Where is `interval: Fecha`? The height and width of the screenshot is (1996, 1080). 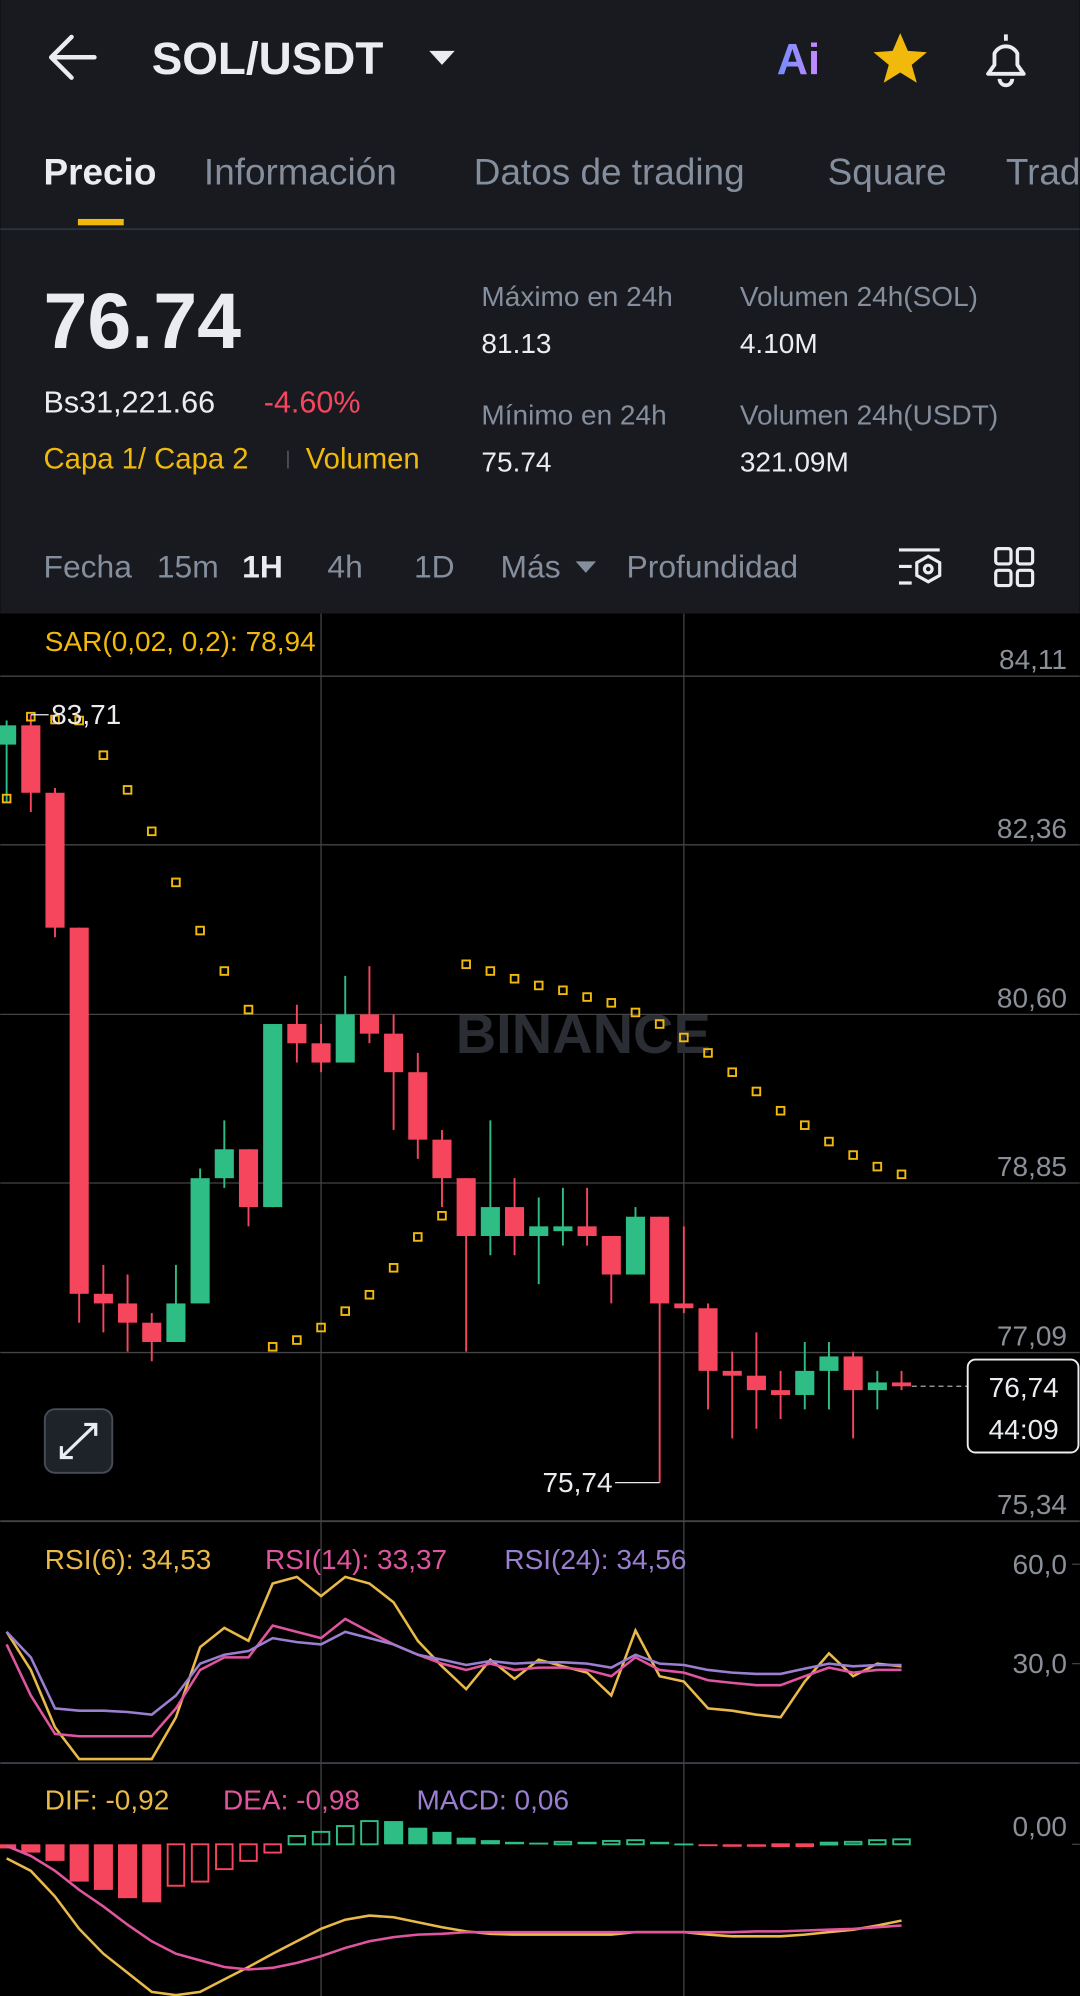 interval: Fecha is located at coordinates (88, 566).